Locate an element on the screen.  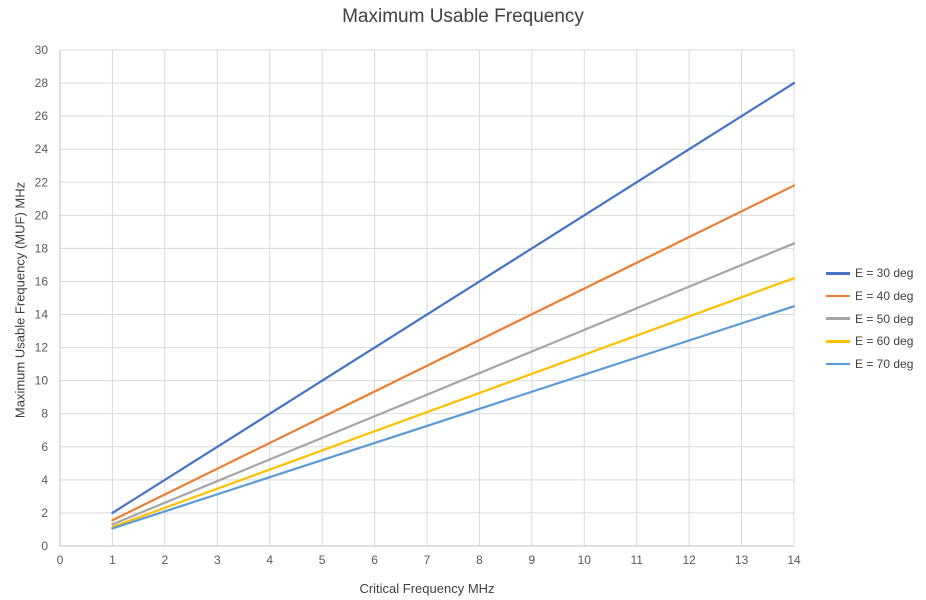
y-tick-label: 26 is located at coordinates (42, 116).